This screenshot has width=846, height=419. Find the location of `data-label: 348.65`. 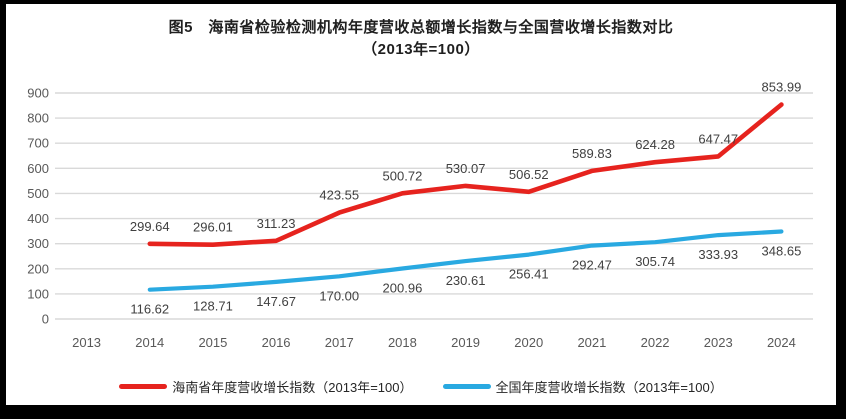

data-label: 348.65 is located at coordinates (782, 250).